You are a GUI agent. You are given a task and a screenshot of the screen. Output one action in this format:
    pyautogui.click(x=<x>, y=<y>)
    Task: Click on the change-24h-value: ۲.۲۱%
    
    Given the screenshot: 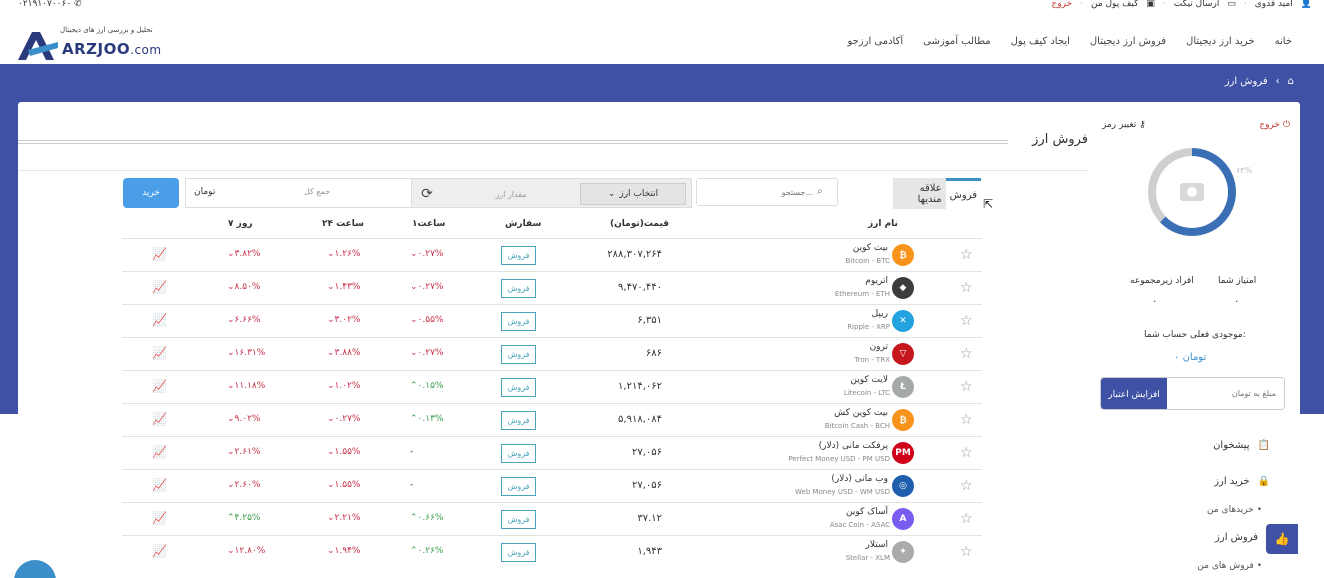 What is the action you would take?
    pyautogui.click(x=347, y=518)
    